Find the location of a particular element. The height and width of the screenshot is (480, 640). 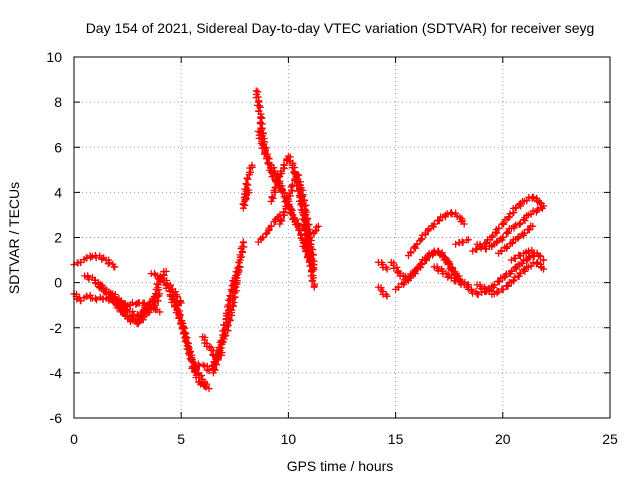

series-trace-v is located at coordinates (382, 265).